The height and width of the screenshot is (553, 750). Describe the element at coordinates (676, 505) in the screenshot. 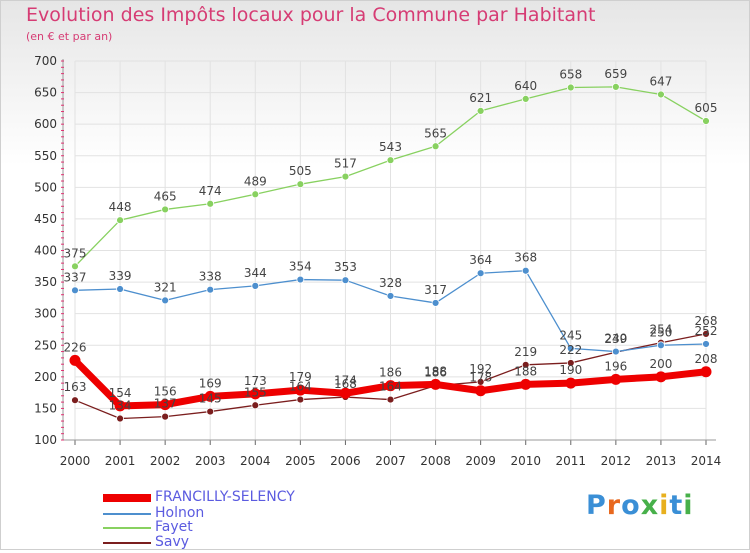

I see `logo-letter: t` at that location.